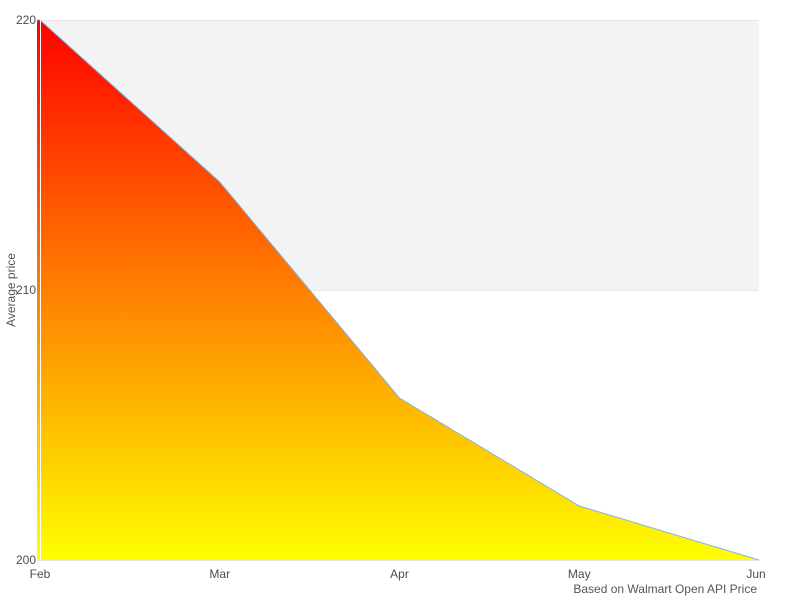 The height and width of the screenshot is (600, 800). What do you see at coordinates (220, 574) in the screenshot?
I see `x-tick-label: Mar` at bounding box center [220, 574].